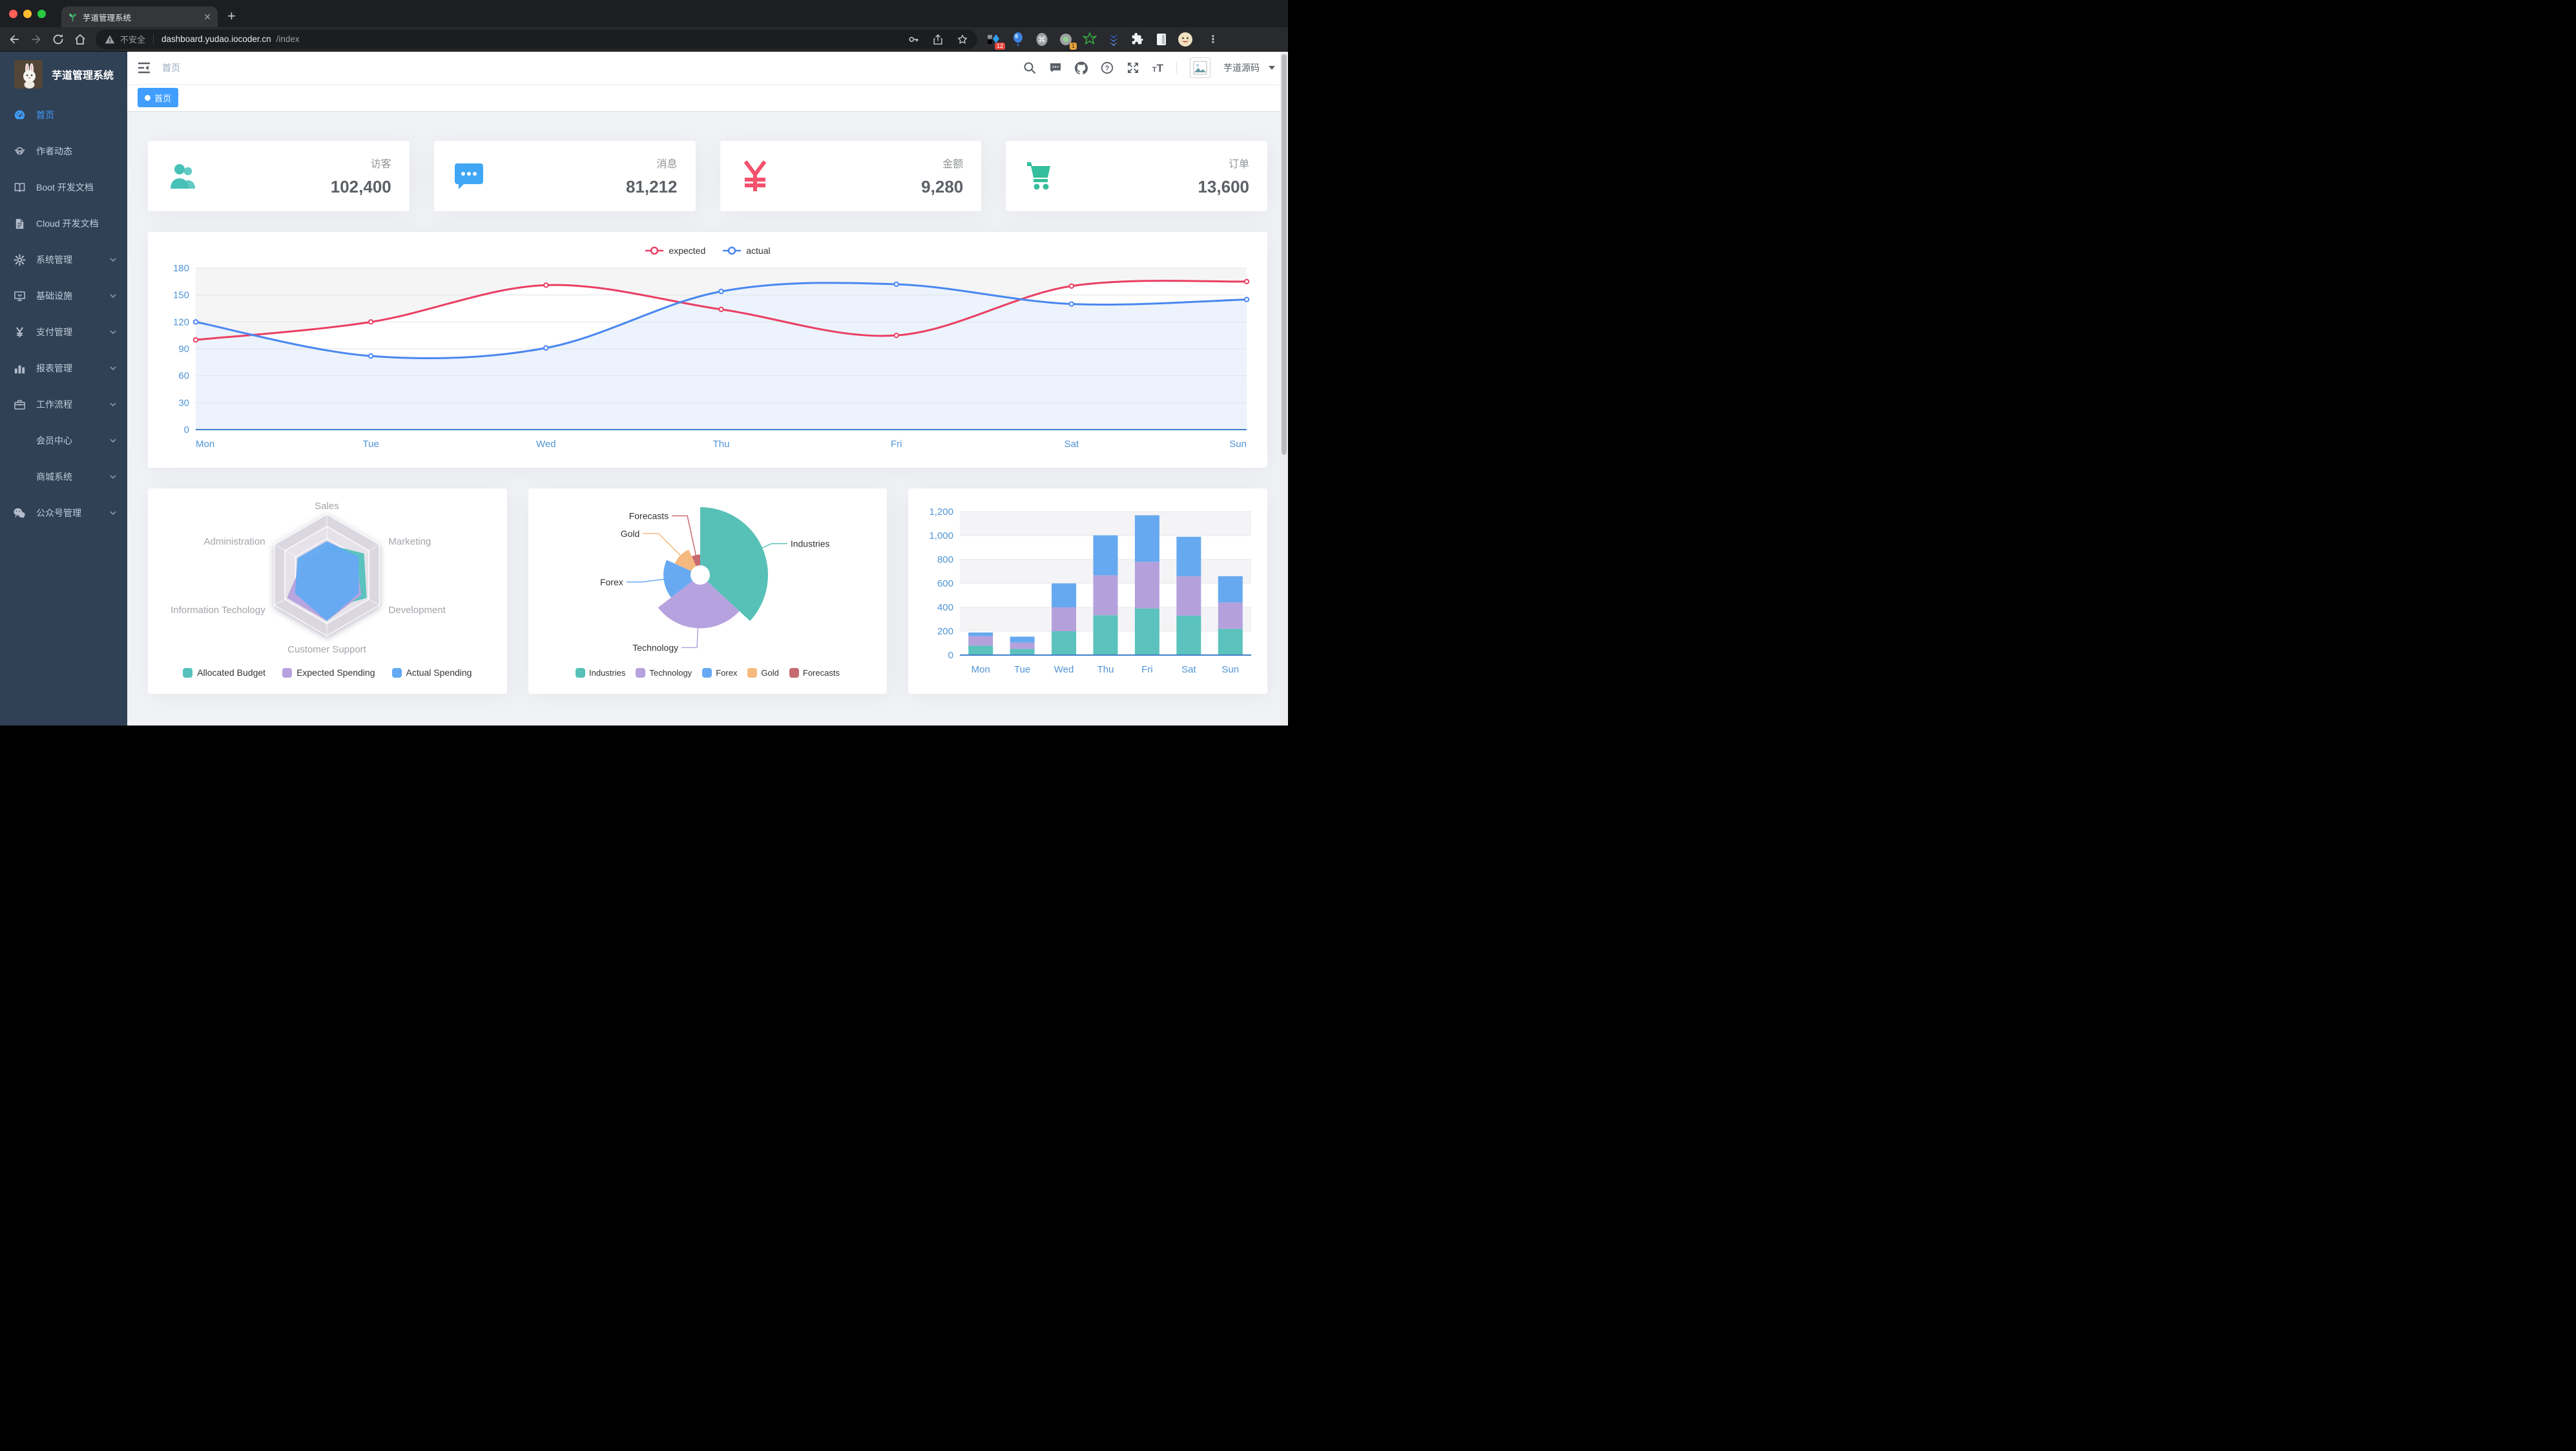 This screenshot has width=2576, height=1451. I want to click on help-icon: ?, so click(1107, 67).